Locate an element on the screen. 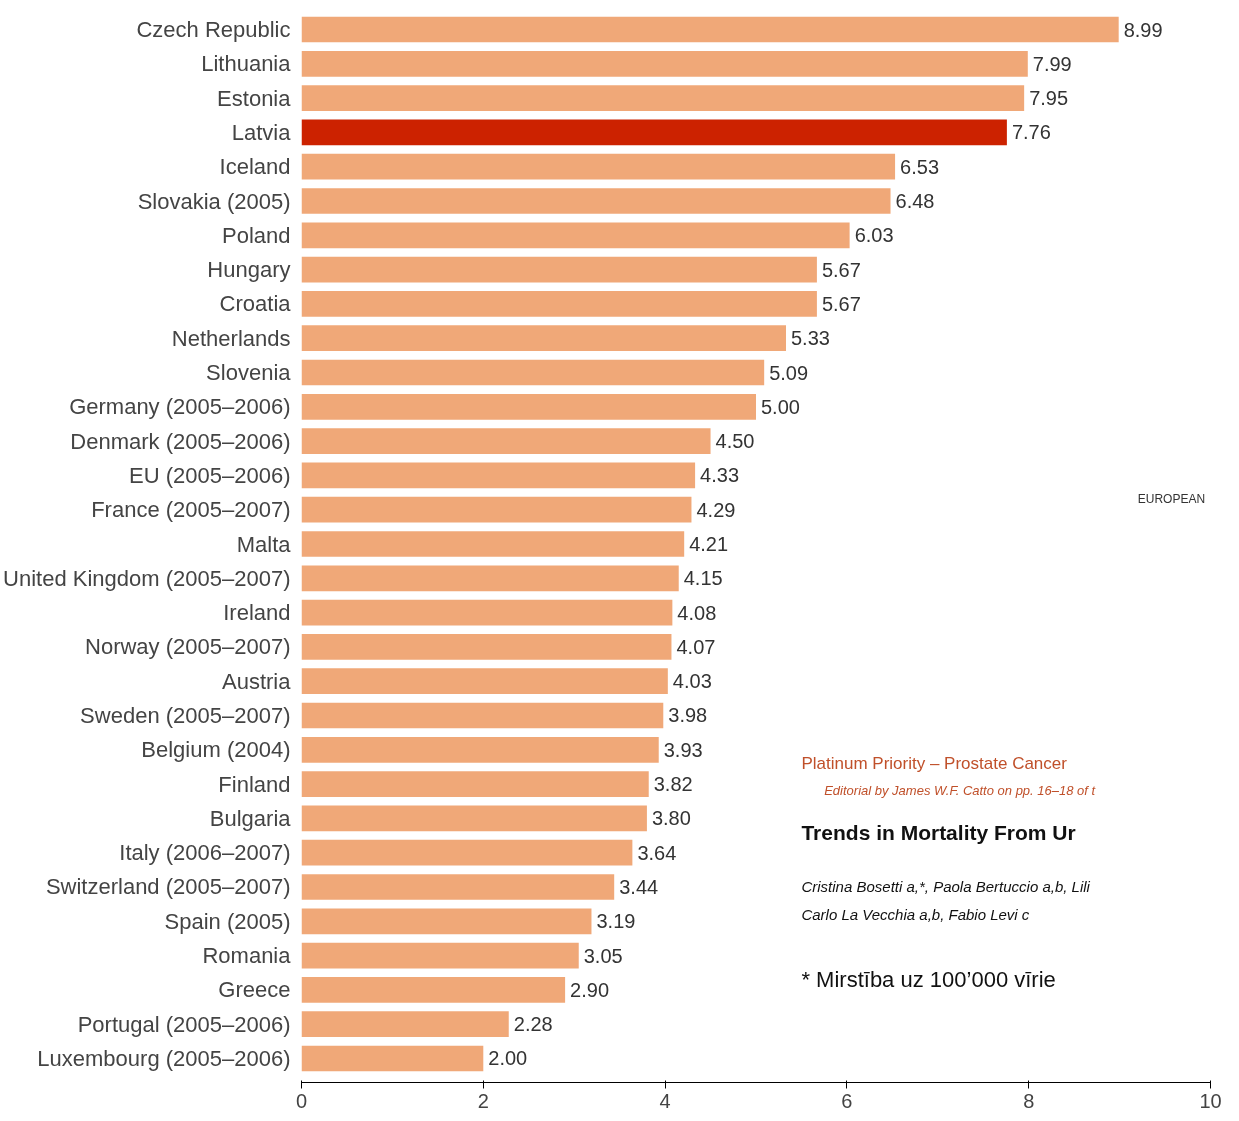 This screenshot has width=1239, height=1121. annotation: Cristina Bosetti a,*, Paola Bertuccio a,b, Lili is located at coordinates (946, 887).